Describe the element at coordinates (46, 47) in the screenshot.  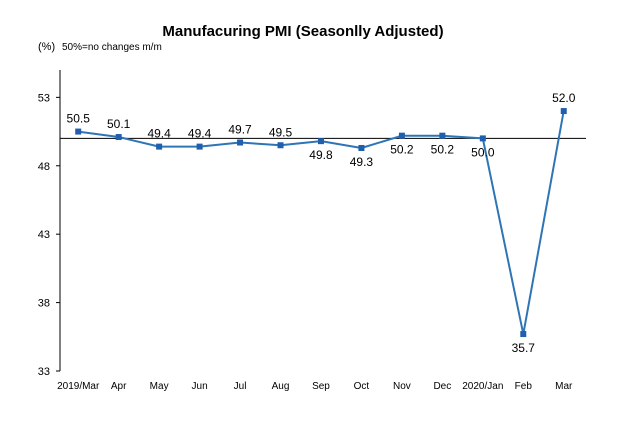
I see `y-axis-unit: (%)` at that location.